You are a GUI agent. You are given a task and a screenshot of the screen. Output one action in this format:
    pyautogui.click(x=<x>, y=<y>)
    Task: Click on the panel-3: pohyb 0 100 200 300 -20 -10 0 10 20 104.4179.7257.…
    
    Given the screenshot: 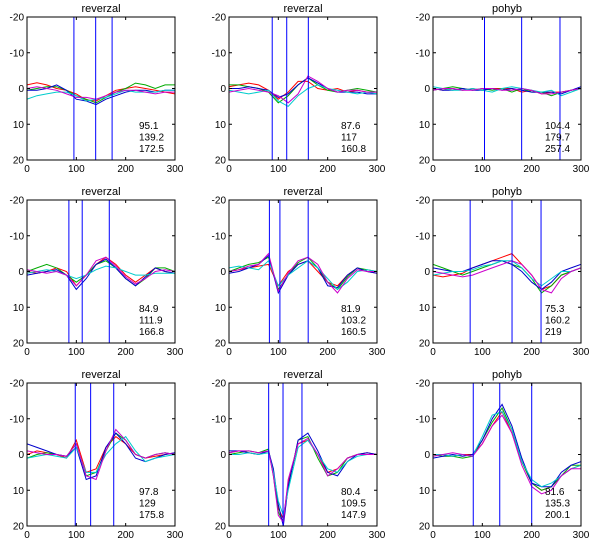 What is the action you would take?
    pyautogui.click(x=503, y=89)
    